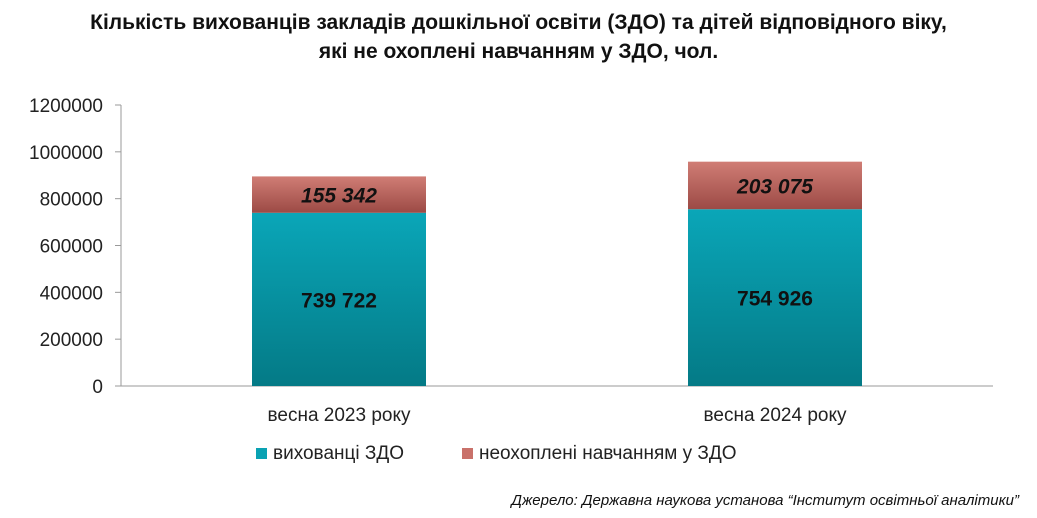 The height and width of the screenshot is (518, 1037). Describe the element at coordinates (557, 243) in the screenshot. I see `chart-labels: 739 722 155 342 754 926 203 075` at that location.